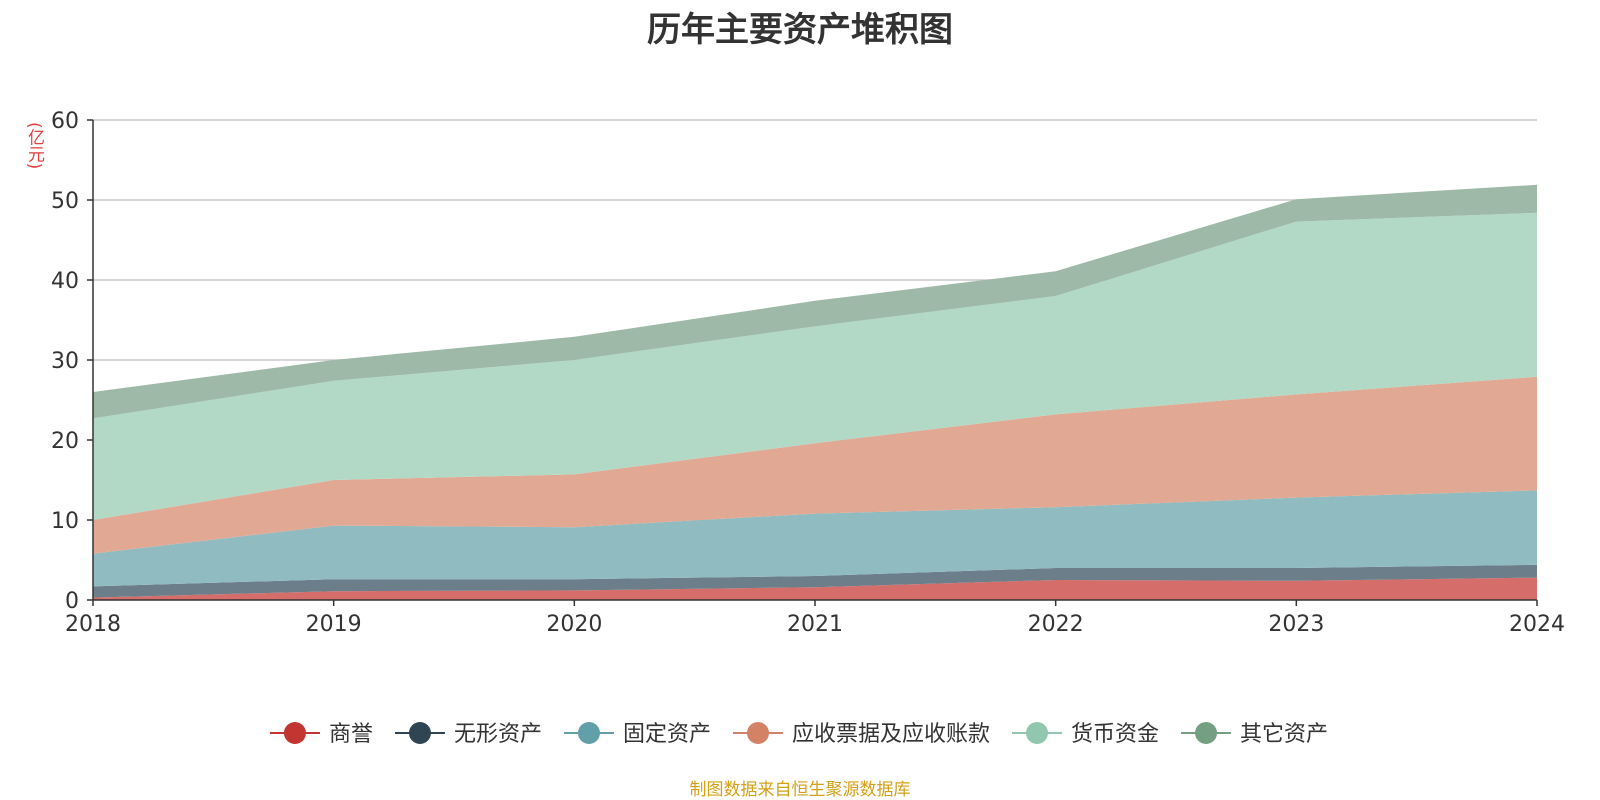  What do you see at coordinates (815, 624) in the screenshot?
I see `x-tick-label: 2021` at bounding box center [815, 624].